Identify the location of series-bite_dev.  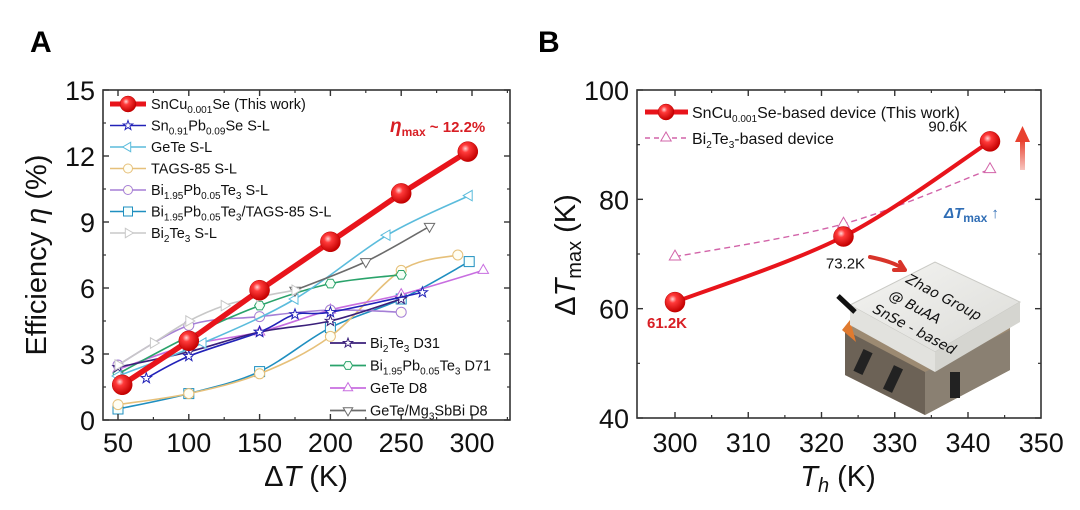
(832, 211).